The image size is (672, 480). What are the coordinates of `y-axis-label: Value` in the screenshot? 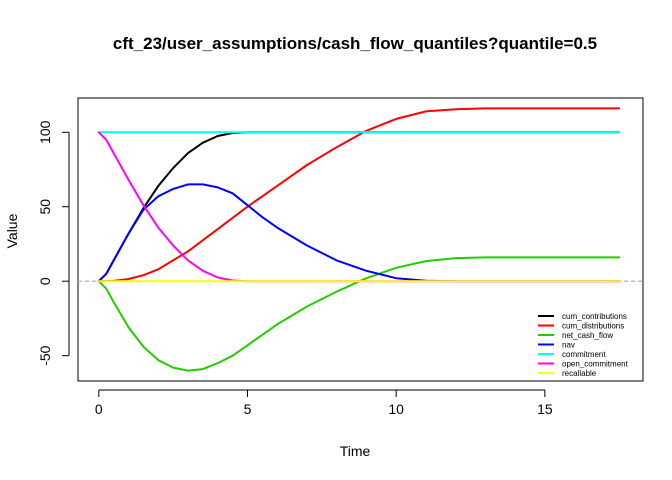 It's located at (12, 230).